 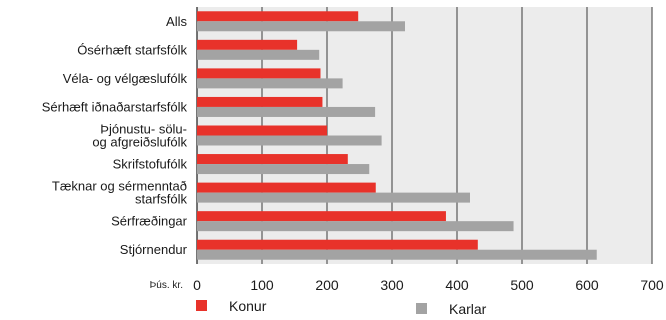 What do you see at coordinates (457, 285) in the screenshot?
I see `x-tick-label: 400` at bounding box center [457, 285].